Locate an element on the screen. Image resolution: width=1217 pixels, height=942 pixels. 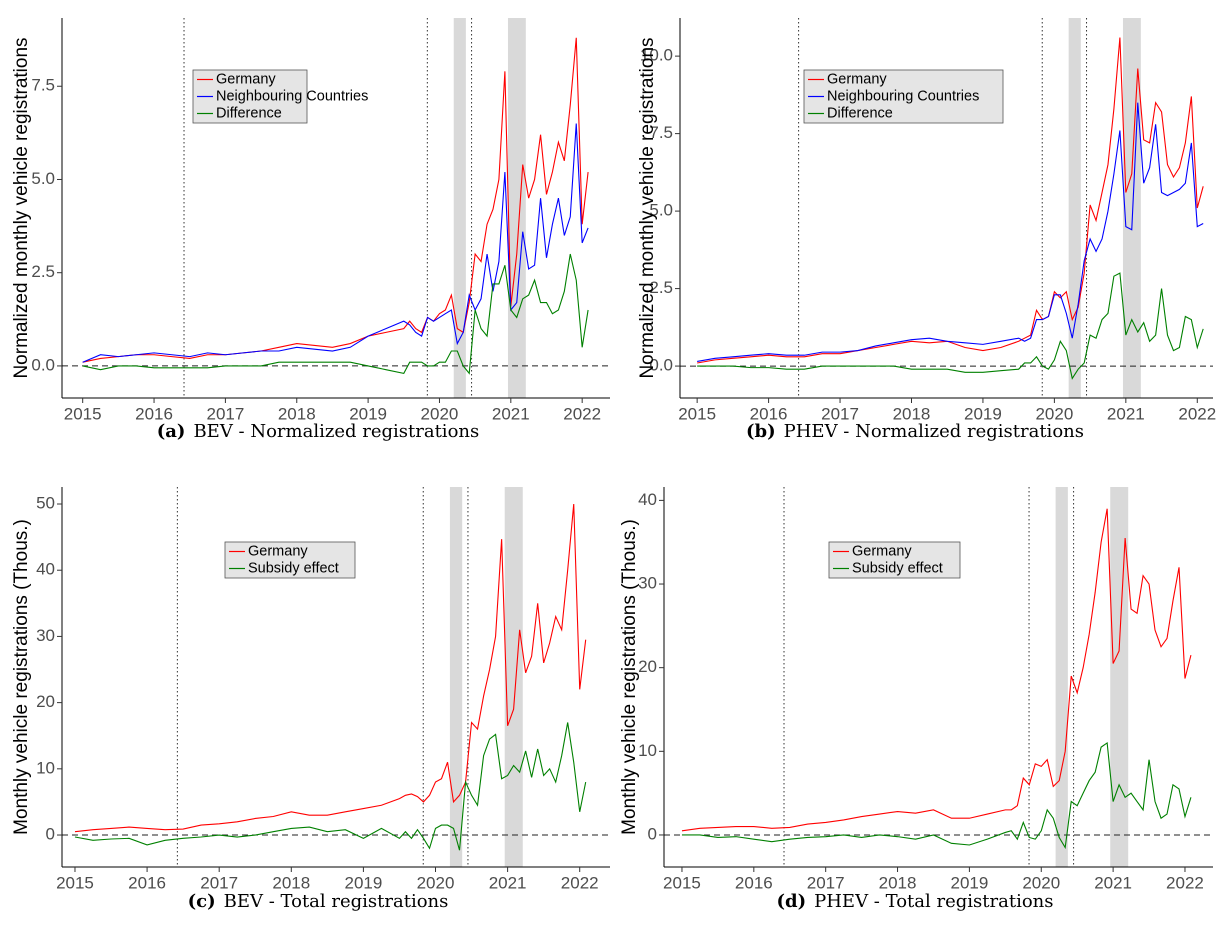
caption: (d) PHEV - Total registrations is located at coordinates (915, 901).